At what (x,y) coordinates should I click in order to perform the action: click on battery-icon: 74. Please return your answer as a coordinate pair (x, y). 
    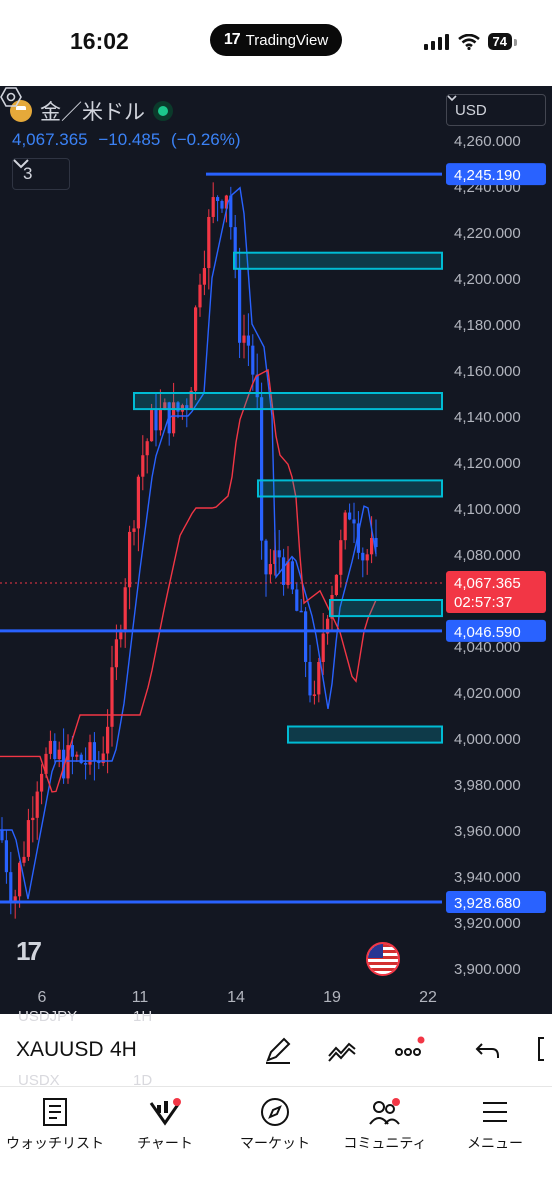
    Looking at the image, I should click on (502, 41).